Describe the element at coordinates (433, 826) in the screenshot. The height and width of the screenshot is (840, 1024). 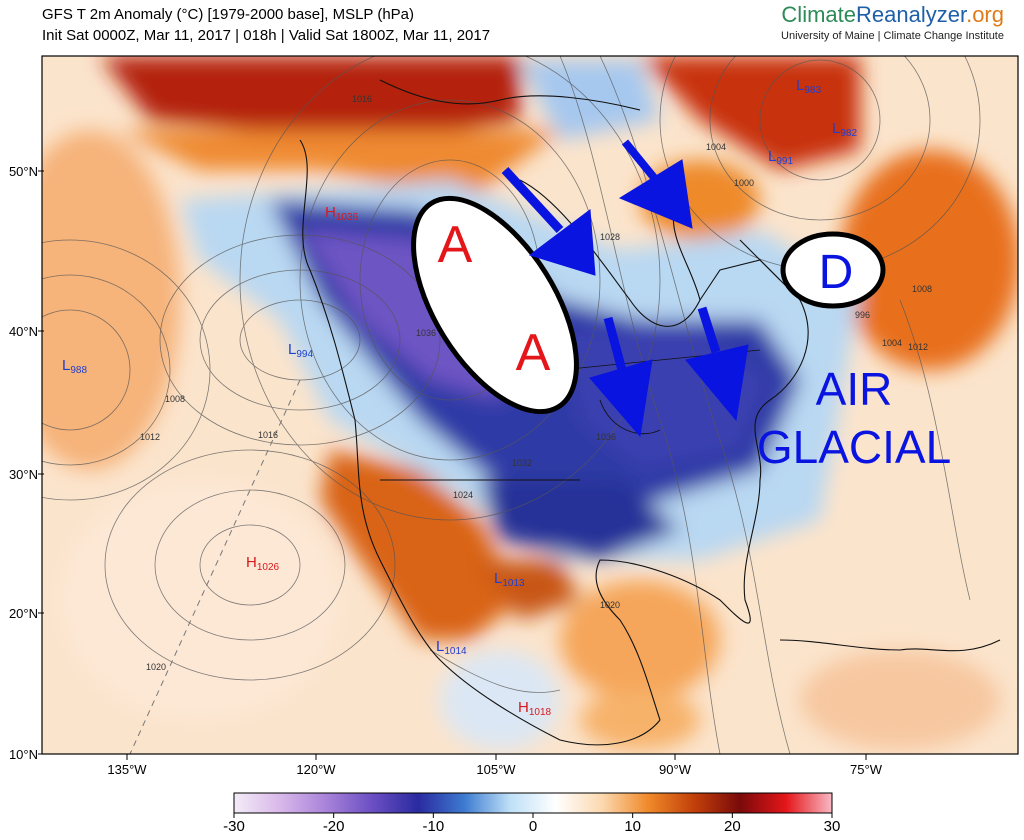
I see `colorbar-tick-label: -10` at that location.